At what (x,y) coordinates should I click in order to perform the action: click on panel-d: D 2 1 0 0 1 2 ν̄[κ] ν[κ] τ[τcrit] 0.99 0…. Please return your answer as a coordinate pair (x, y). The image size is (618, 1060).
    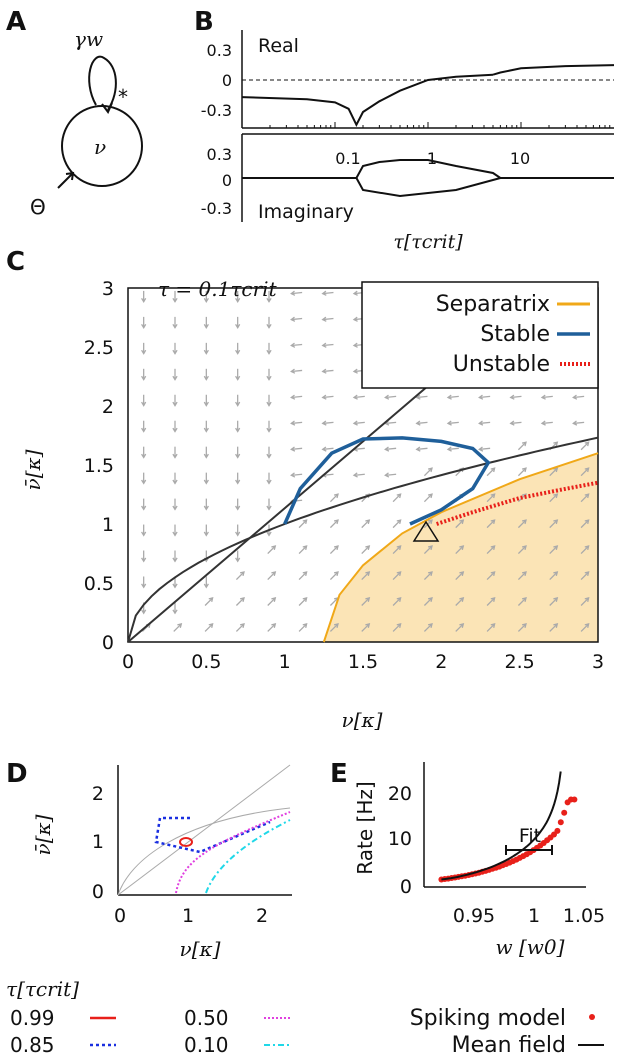
    Looking at the image, I should click on (149, 908).